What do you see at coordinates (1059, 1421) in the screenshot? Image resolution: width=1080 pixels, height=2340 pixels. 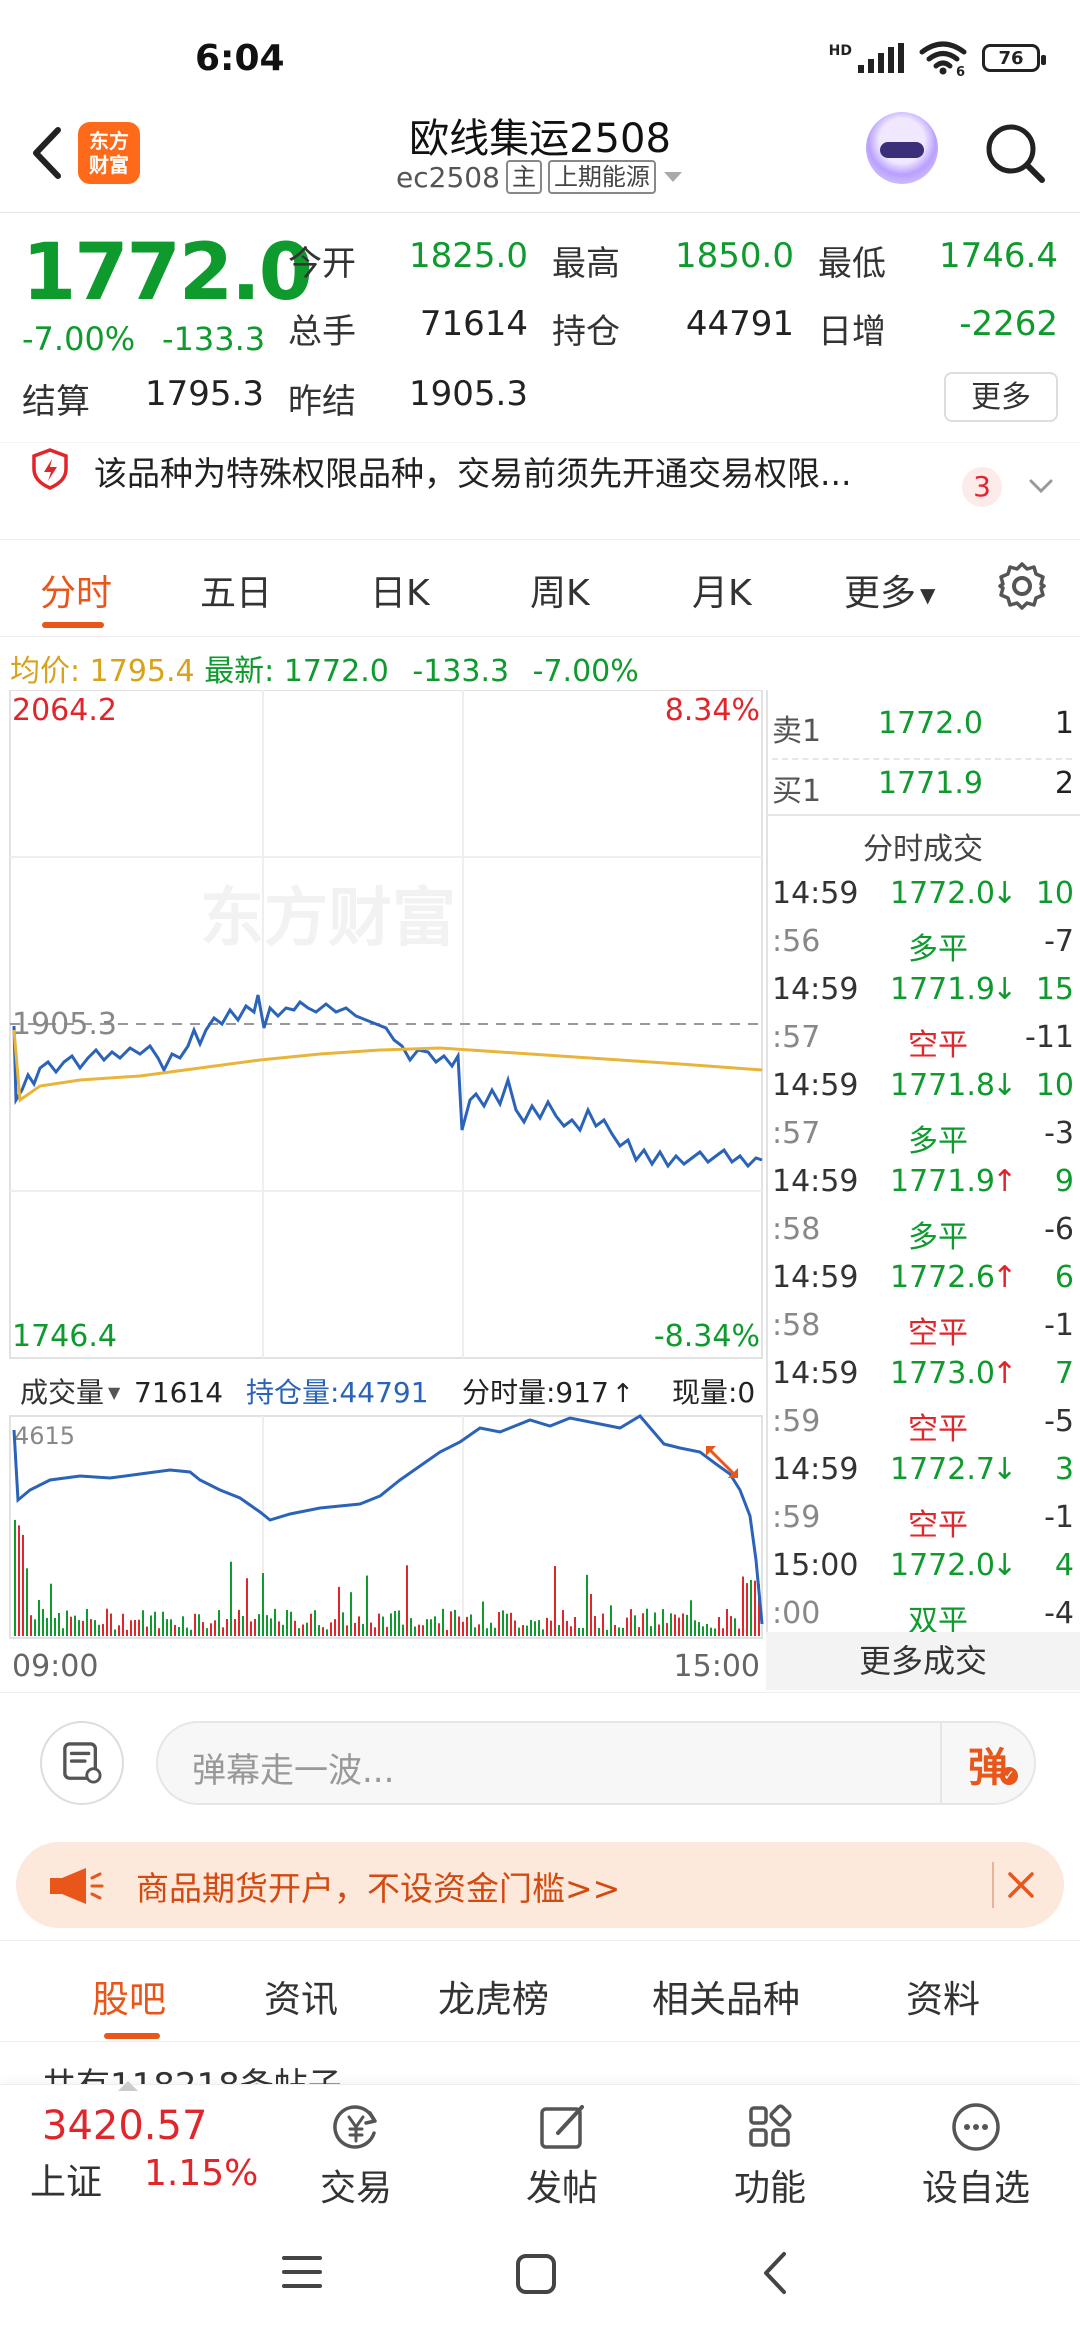 I see `trade-qty: -5` at bounding box center [1059, 1421].